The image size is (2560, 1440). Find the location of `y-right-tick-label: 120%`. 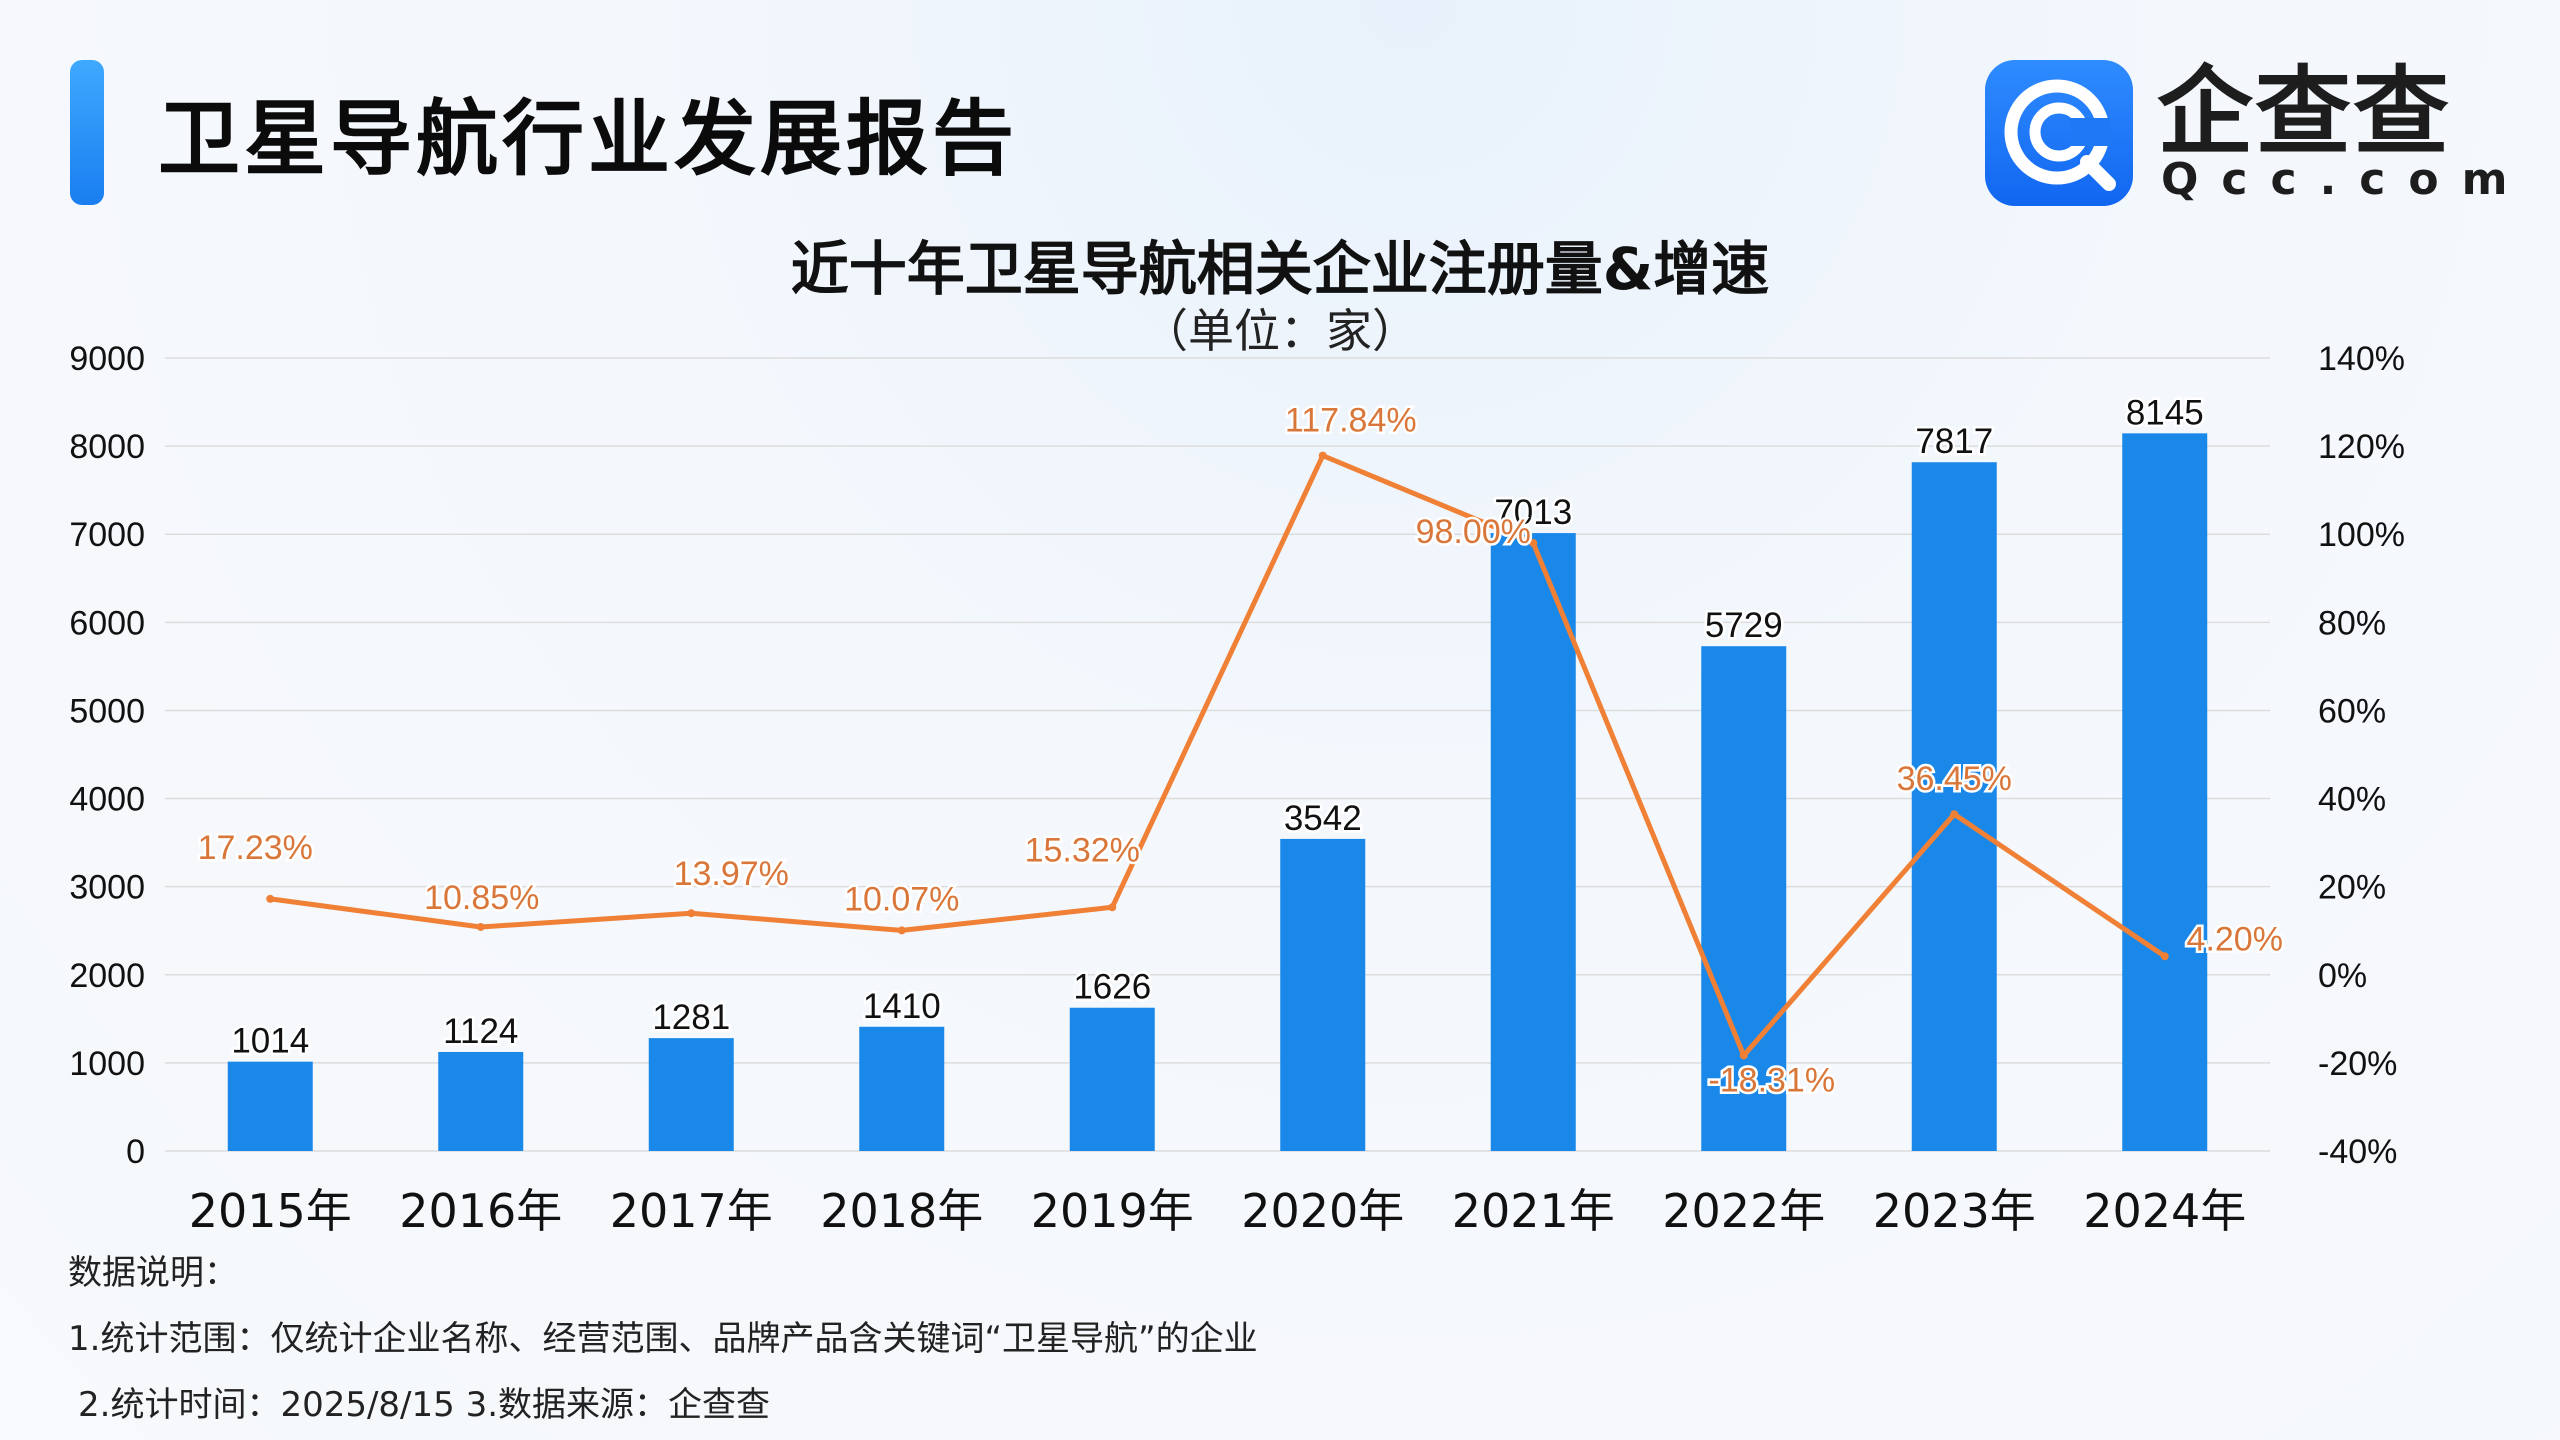

y-right-tick-label: 120% is located at coordinates (2361, 447).